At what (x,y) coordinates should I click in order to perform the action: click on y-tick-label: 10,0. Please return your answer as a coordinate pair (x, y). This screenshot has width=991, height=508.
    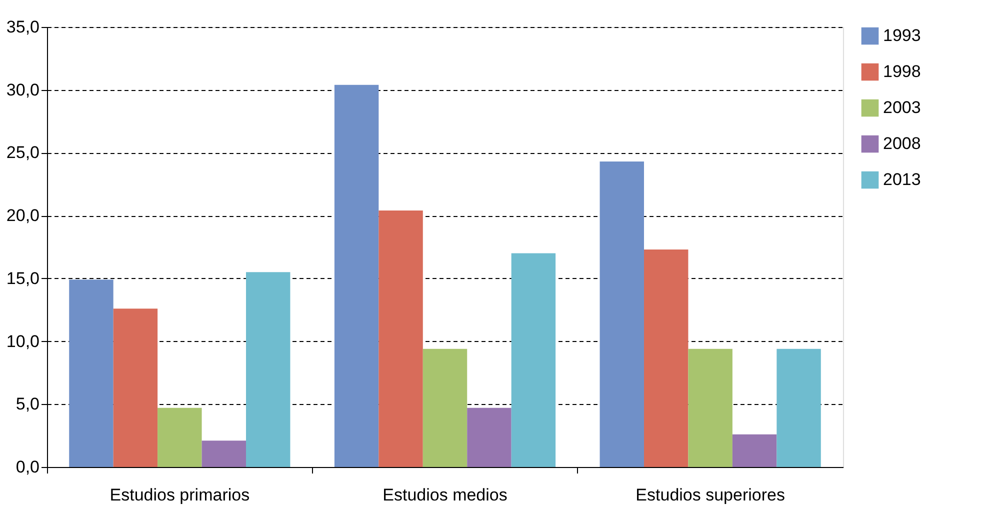
    Looking at the image, I should click on (23, 341).